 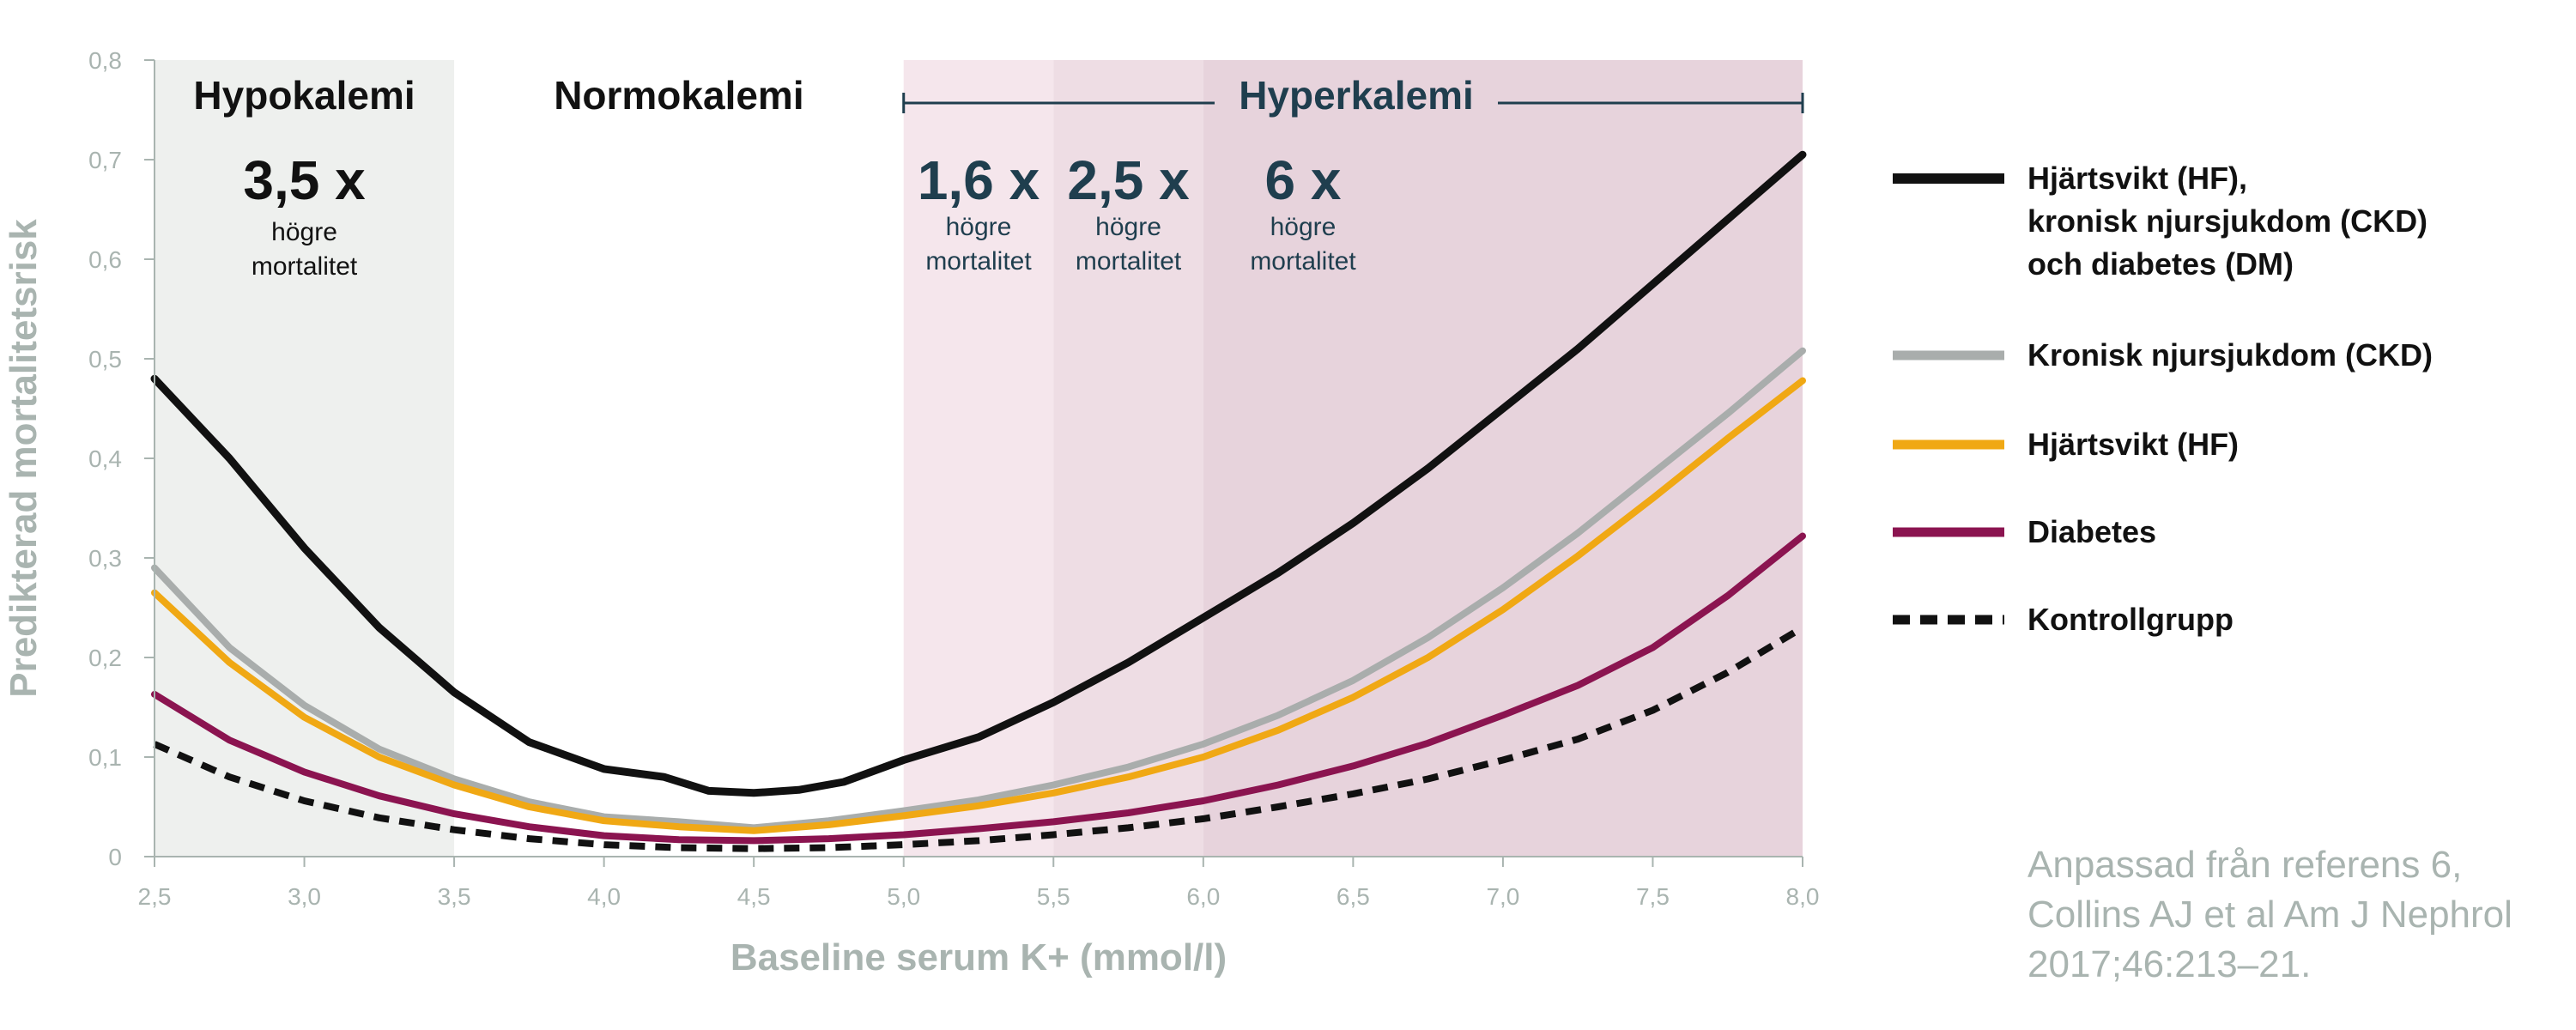 I want to click on y-tick-label: 0,6, so click(x=105, y=259).